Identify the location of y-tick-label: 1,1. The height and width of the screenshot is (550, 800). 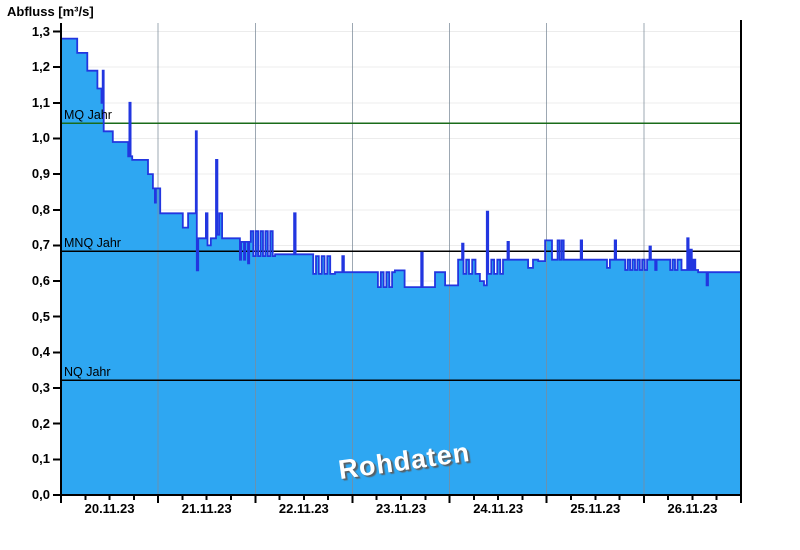
(40, 102).